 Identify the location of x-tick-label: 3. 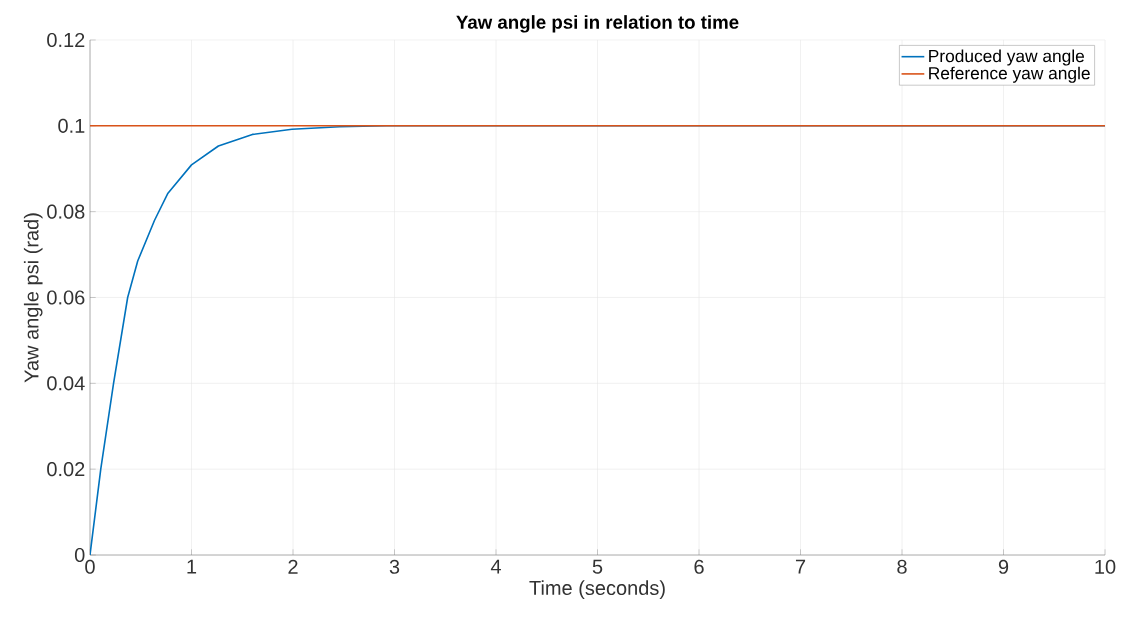
(394, 566).